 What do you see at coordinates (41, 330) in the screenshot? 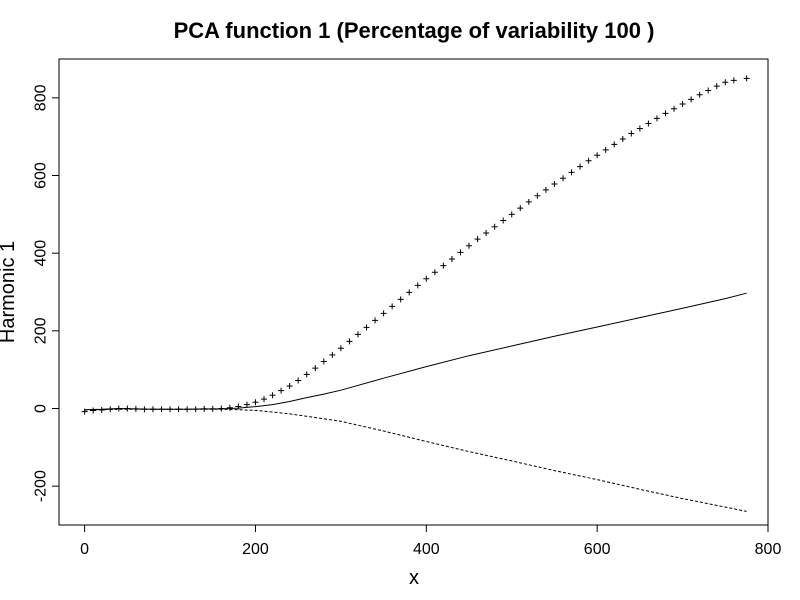
I see `y-tick-label: 200` at bounding box center [41, 330].